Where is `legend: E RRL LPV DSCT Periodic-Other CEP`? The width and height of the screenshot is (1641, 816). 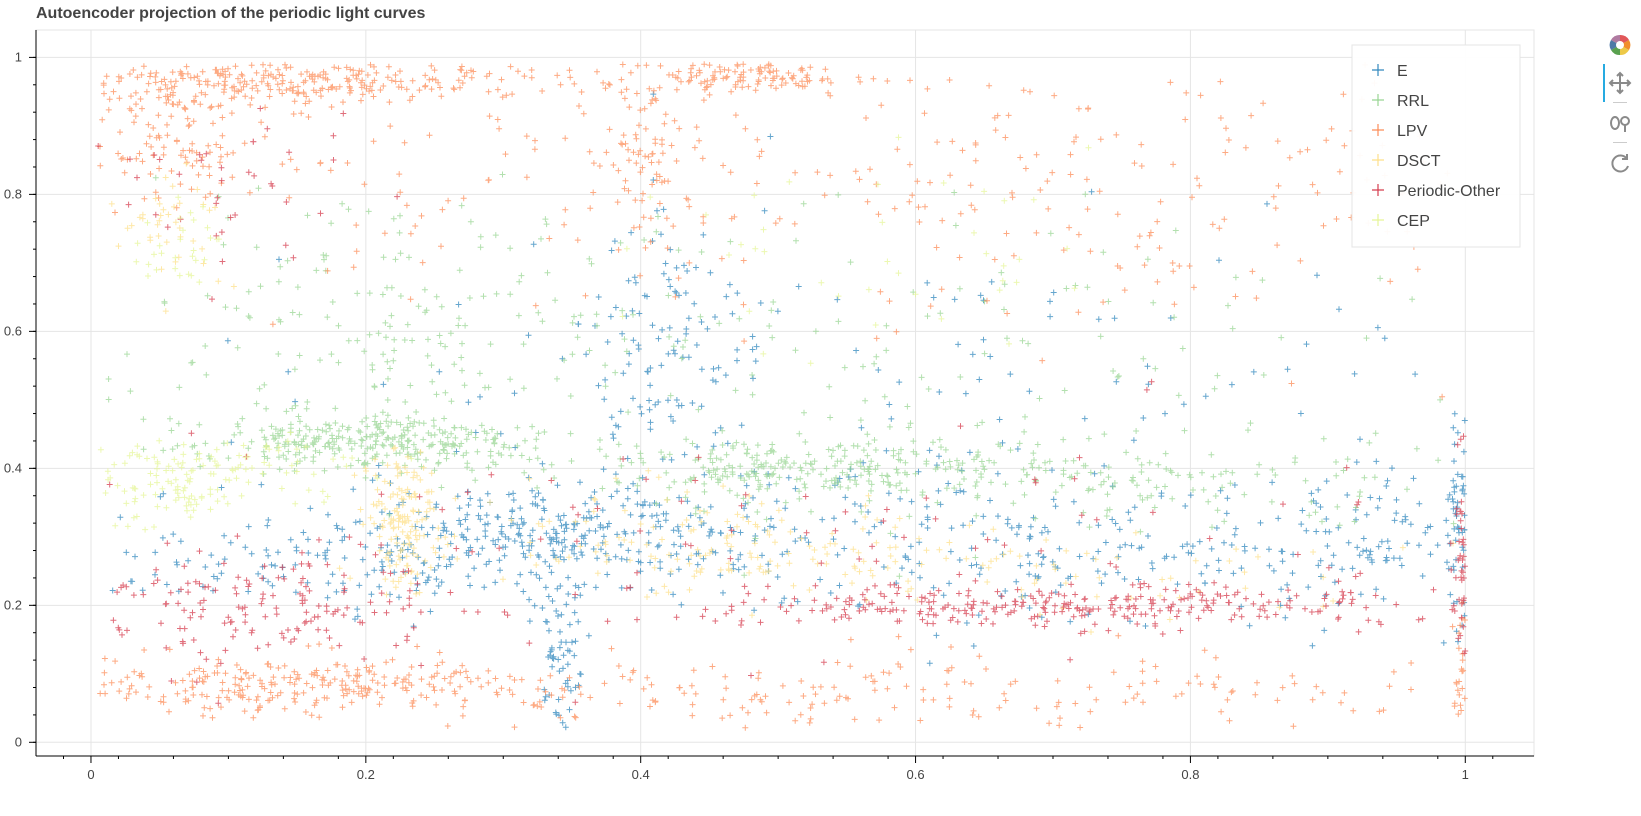 legend: E RRL LPV DSCT Periodic-Other CEP is located at coordinates (1436, 146).